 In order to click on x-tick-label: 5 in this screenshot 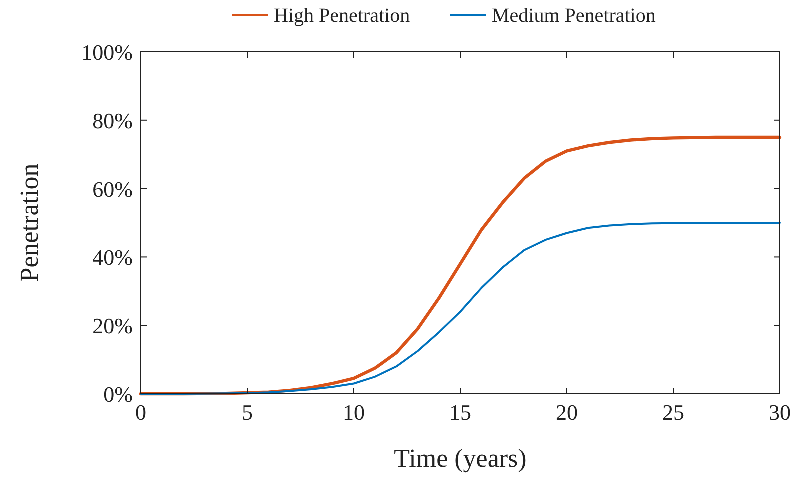, I will do `click(247, 412)`.